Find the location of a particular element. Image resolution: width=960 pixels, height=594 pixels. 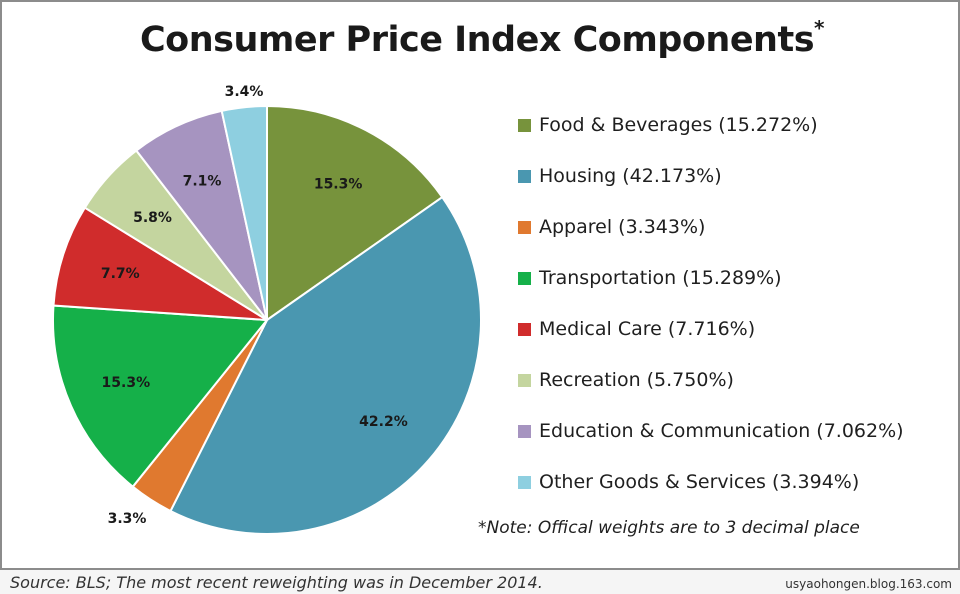

slice-label-recreation: 5.8% is located at coordinates (152, 218).